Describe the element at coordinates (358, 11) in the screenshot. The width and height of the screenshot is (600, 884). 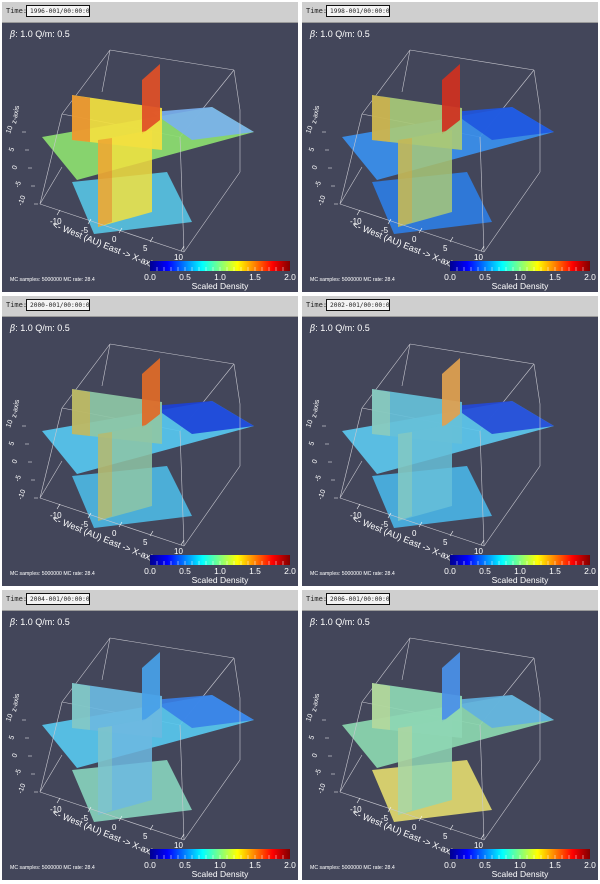
I see `time-field: 1998-001/00:00:00` at that location.